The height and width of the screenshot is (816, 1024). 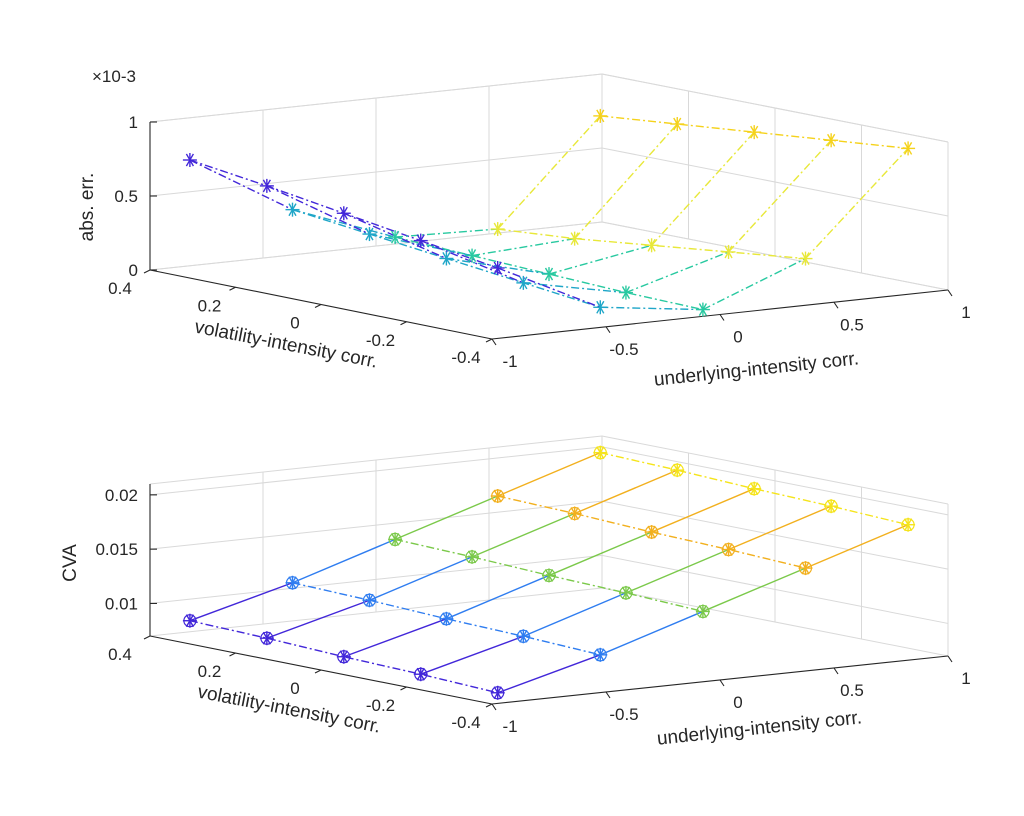 I want to click on z-axis-label: CVA, so click(x=70, y=563).